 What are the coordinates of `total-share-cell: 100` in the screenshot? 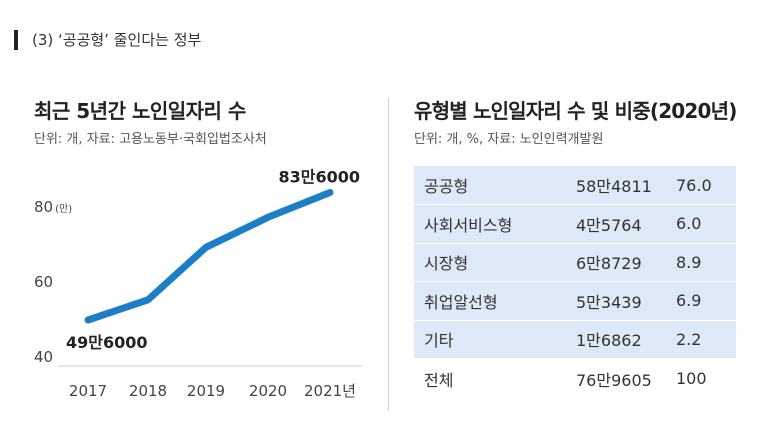 It's located at (697, 378).